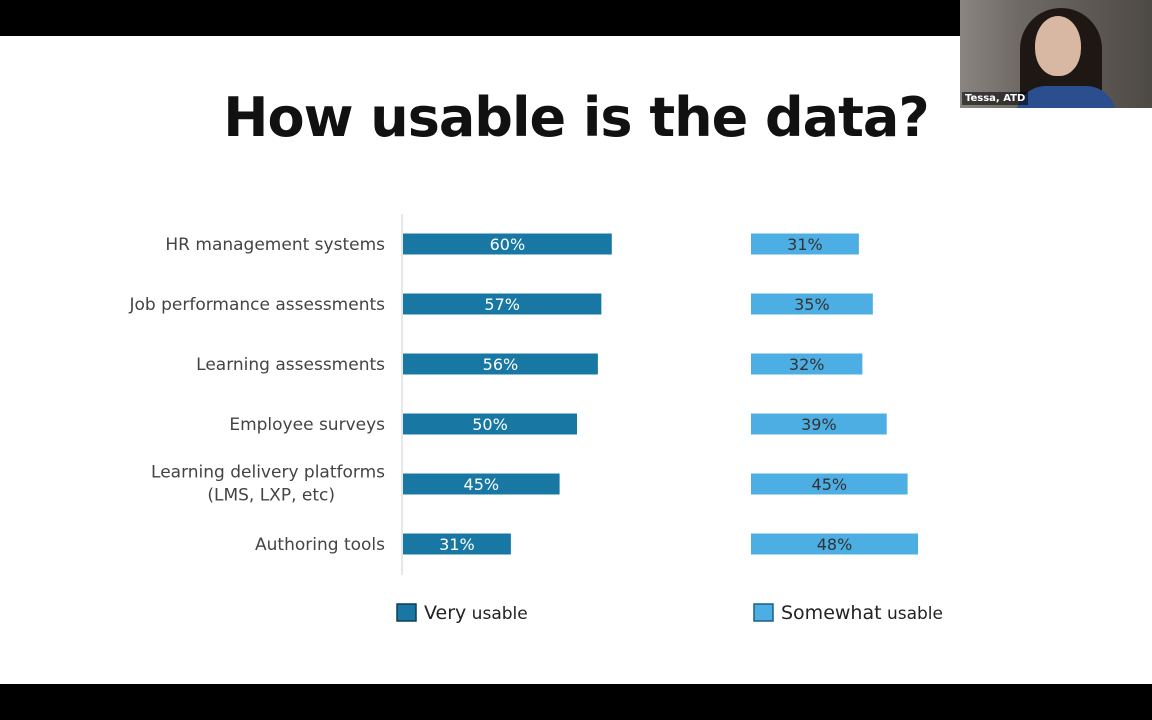 Image resolution: width=1152 pixels, height=720 pixels. I want to click on legend-label-very-usable: Very usable, so click(476, 613).